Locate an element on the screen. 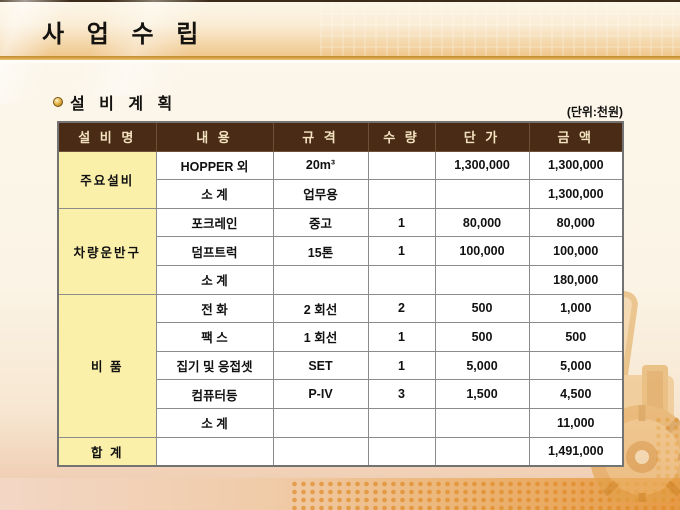 Image resolution: width=680 pixels, height=510 pixels. cell-unit-price: 1,500 is located at coordinates (482, 394).